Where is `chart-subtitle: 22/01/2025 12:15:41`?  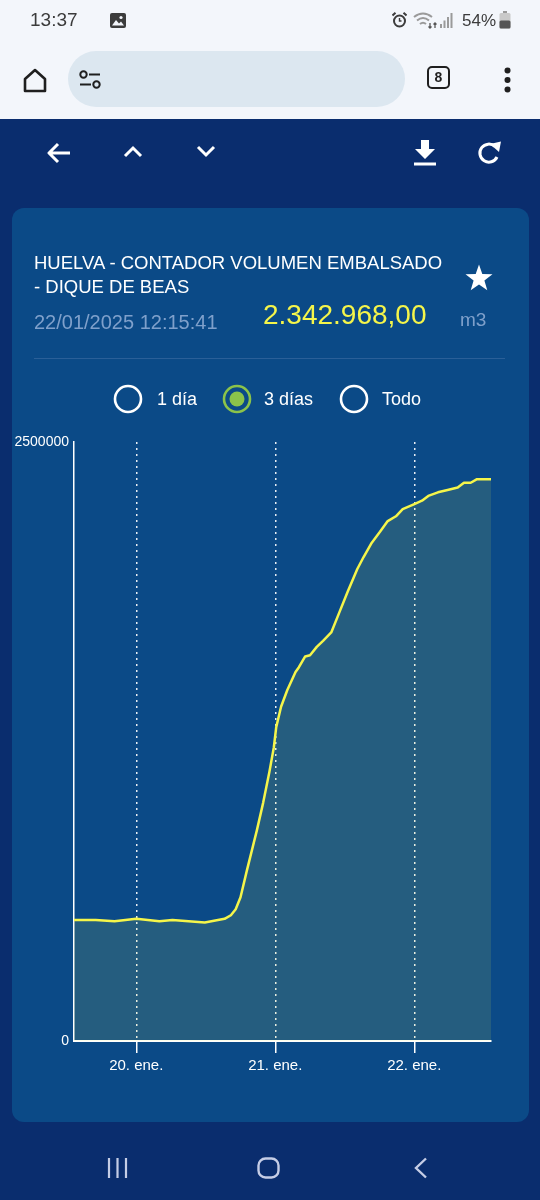
chart-subtitle: 22/01/2025 12:15:41 is located at coordinates (126, 322).